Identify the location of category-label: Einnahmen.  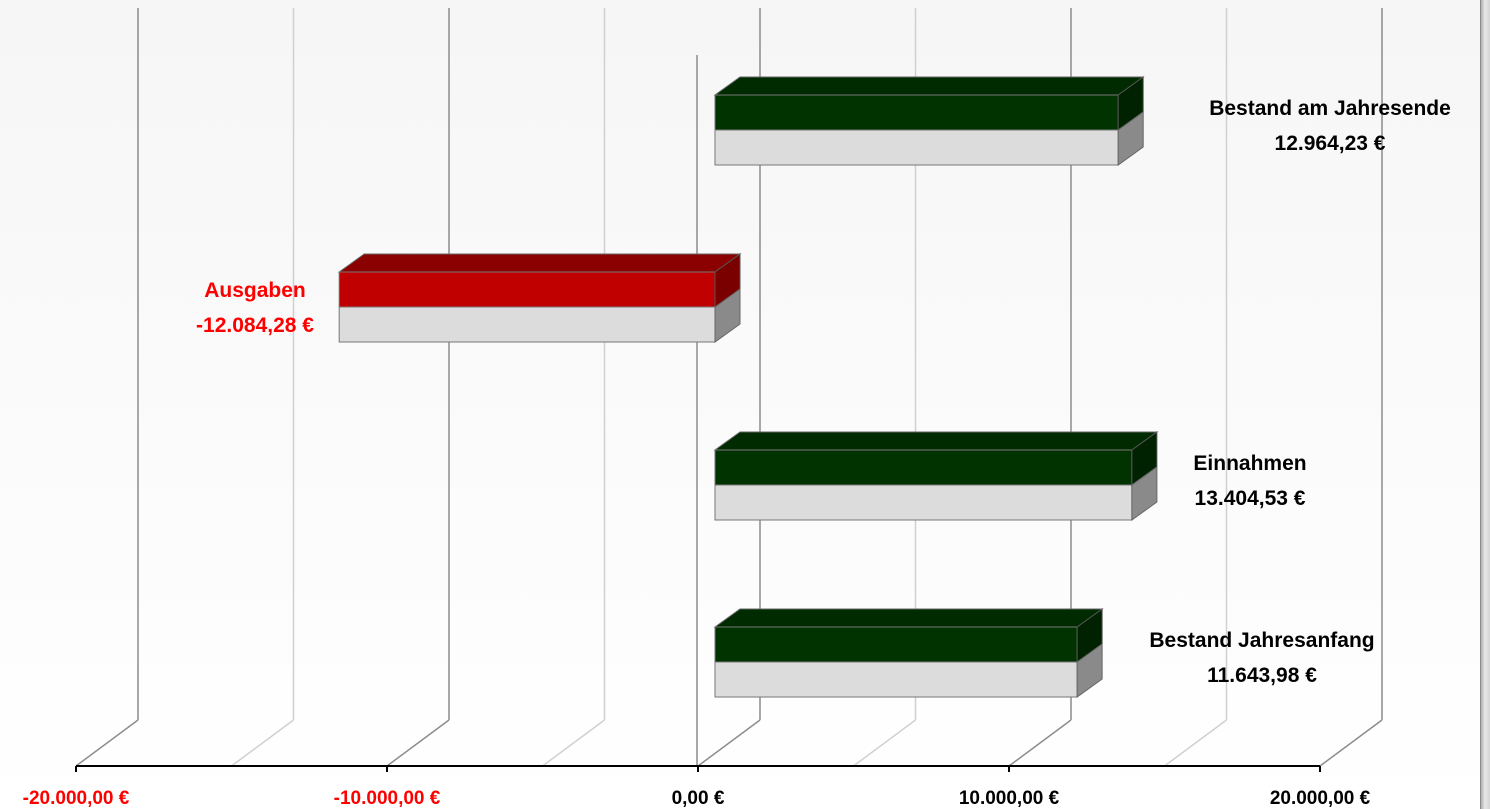
(1249, 463).